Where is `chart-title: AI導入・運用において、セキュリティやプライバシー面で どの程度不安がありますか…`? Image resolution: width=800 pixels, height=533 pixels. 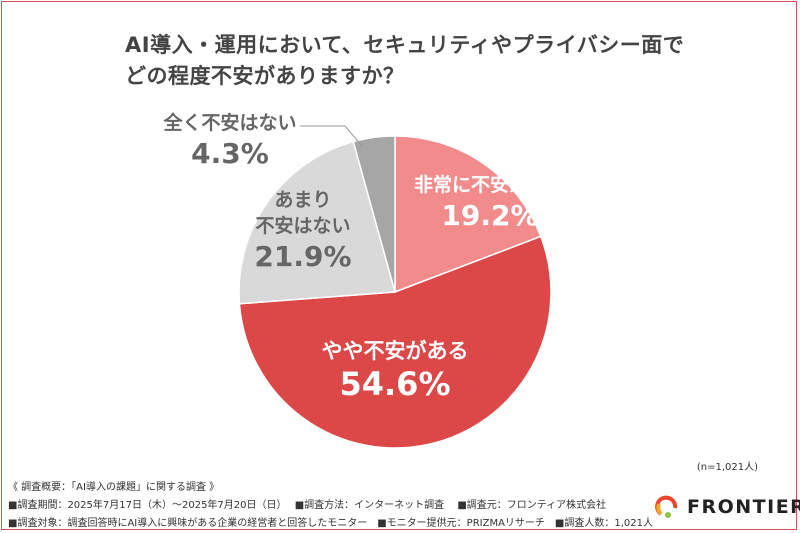 chart-title: AI導入・運用において、セキュリティやプライバシー面で どの程度不安がありますか… is located at coordinates (404, 61).